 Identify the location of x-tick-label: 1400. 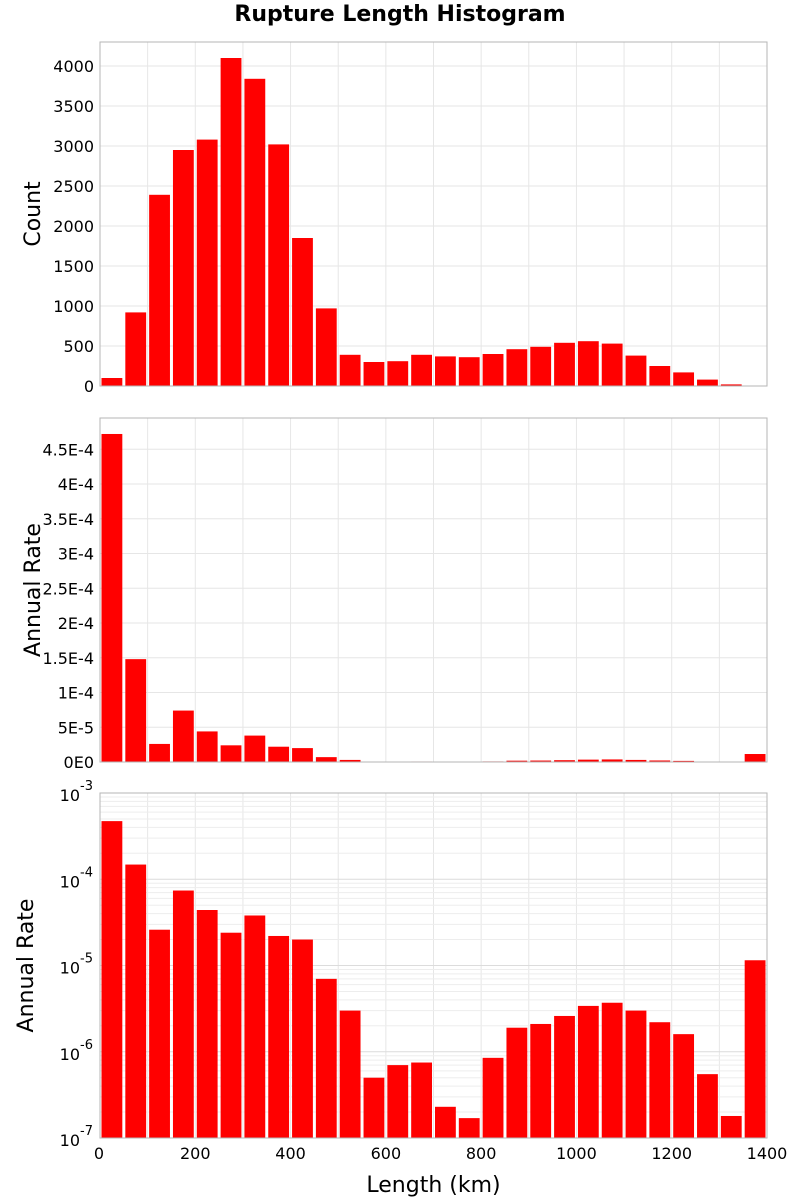
(767, 1153).